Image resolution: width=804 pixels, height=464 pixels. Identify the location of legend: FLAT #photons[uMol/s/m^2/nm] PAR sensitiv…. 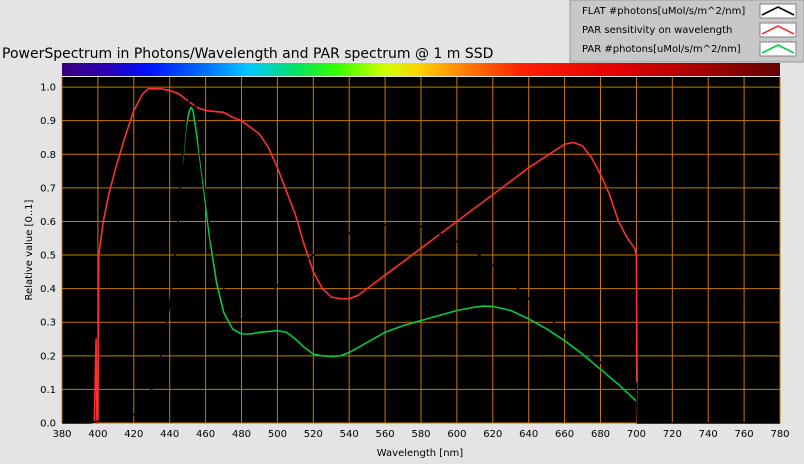
(686, 31).